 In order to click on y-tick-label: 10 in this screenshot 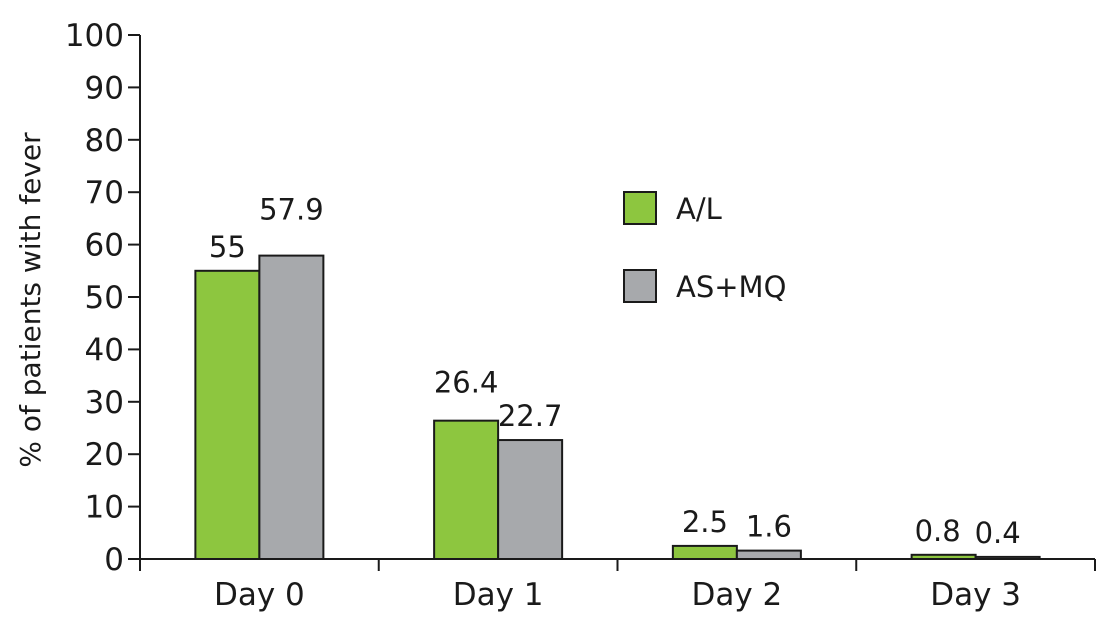, I will do `click(104, 508)`.